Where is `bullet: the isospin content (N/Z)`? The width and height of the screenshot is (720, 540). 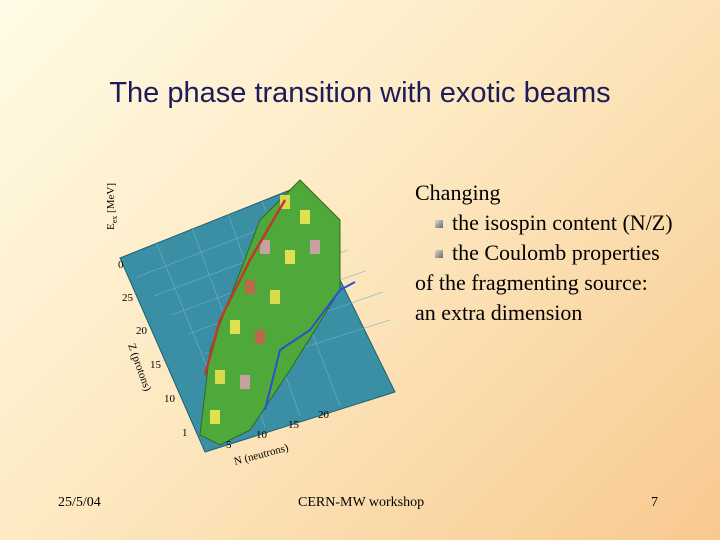 bullet: the isospin content (N/Z) is located at coordinates (554, 223).